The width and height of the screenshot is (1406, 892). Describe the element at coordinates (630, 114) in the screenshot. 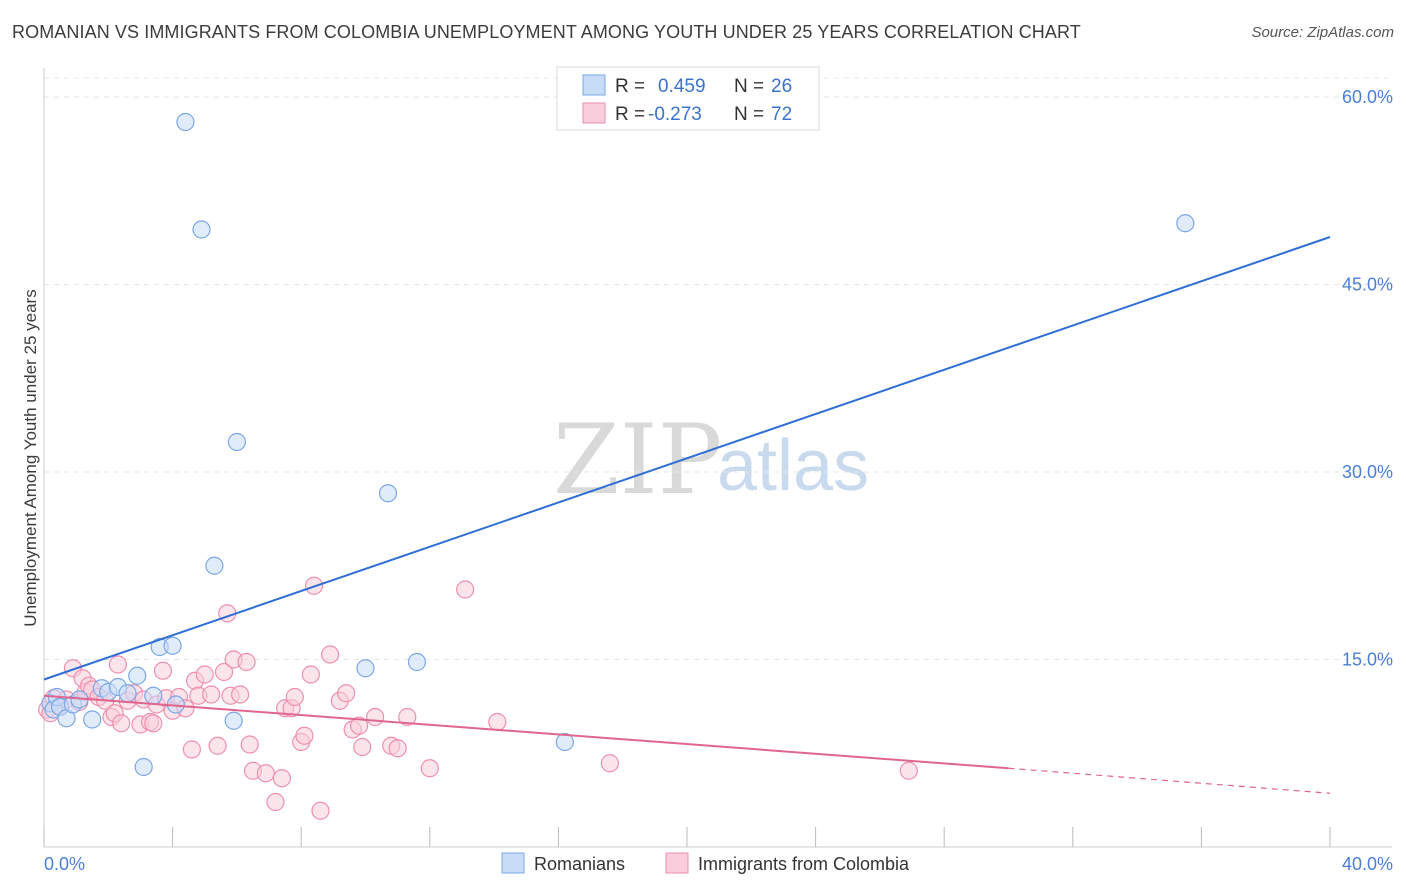

I see `colombia-r-label: R =` at that location.